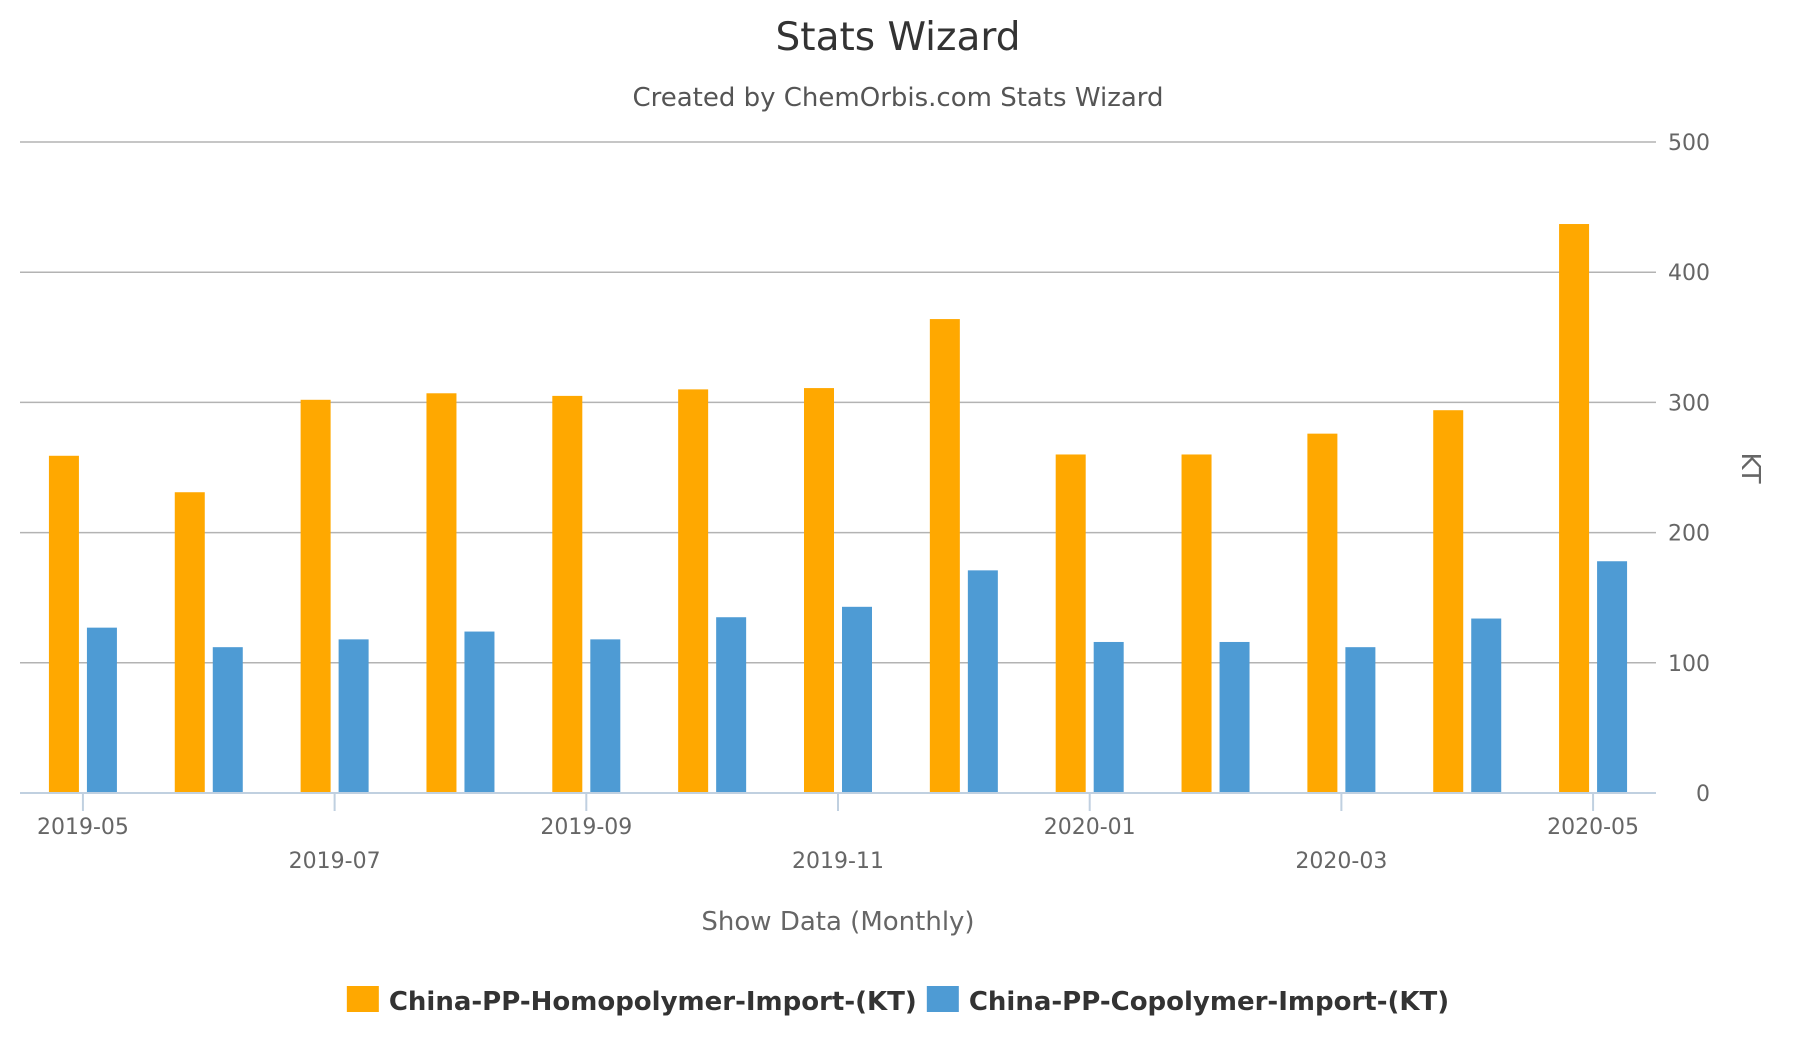 The image size is (1796, 1050). What do you see at coordinates (1341, 861) in the screenshot?
I see `x-tick-label: 2020-03` at bounding box center [1341, 861].